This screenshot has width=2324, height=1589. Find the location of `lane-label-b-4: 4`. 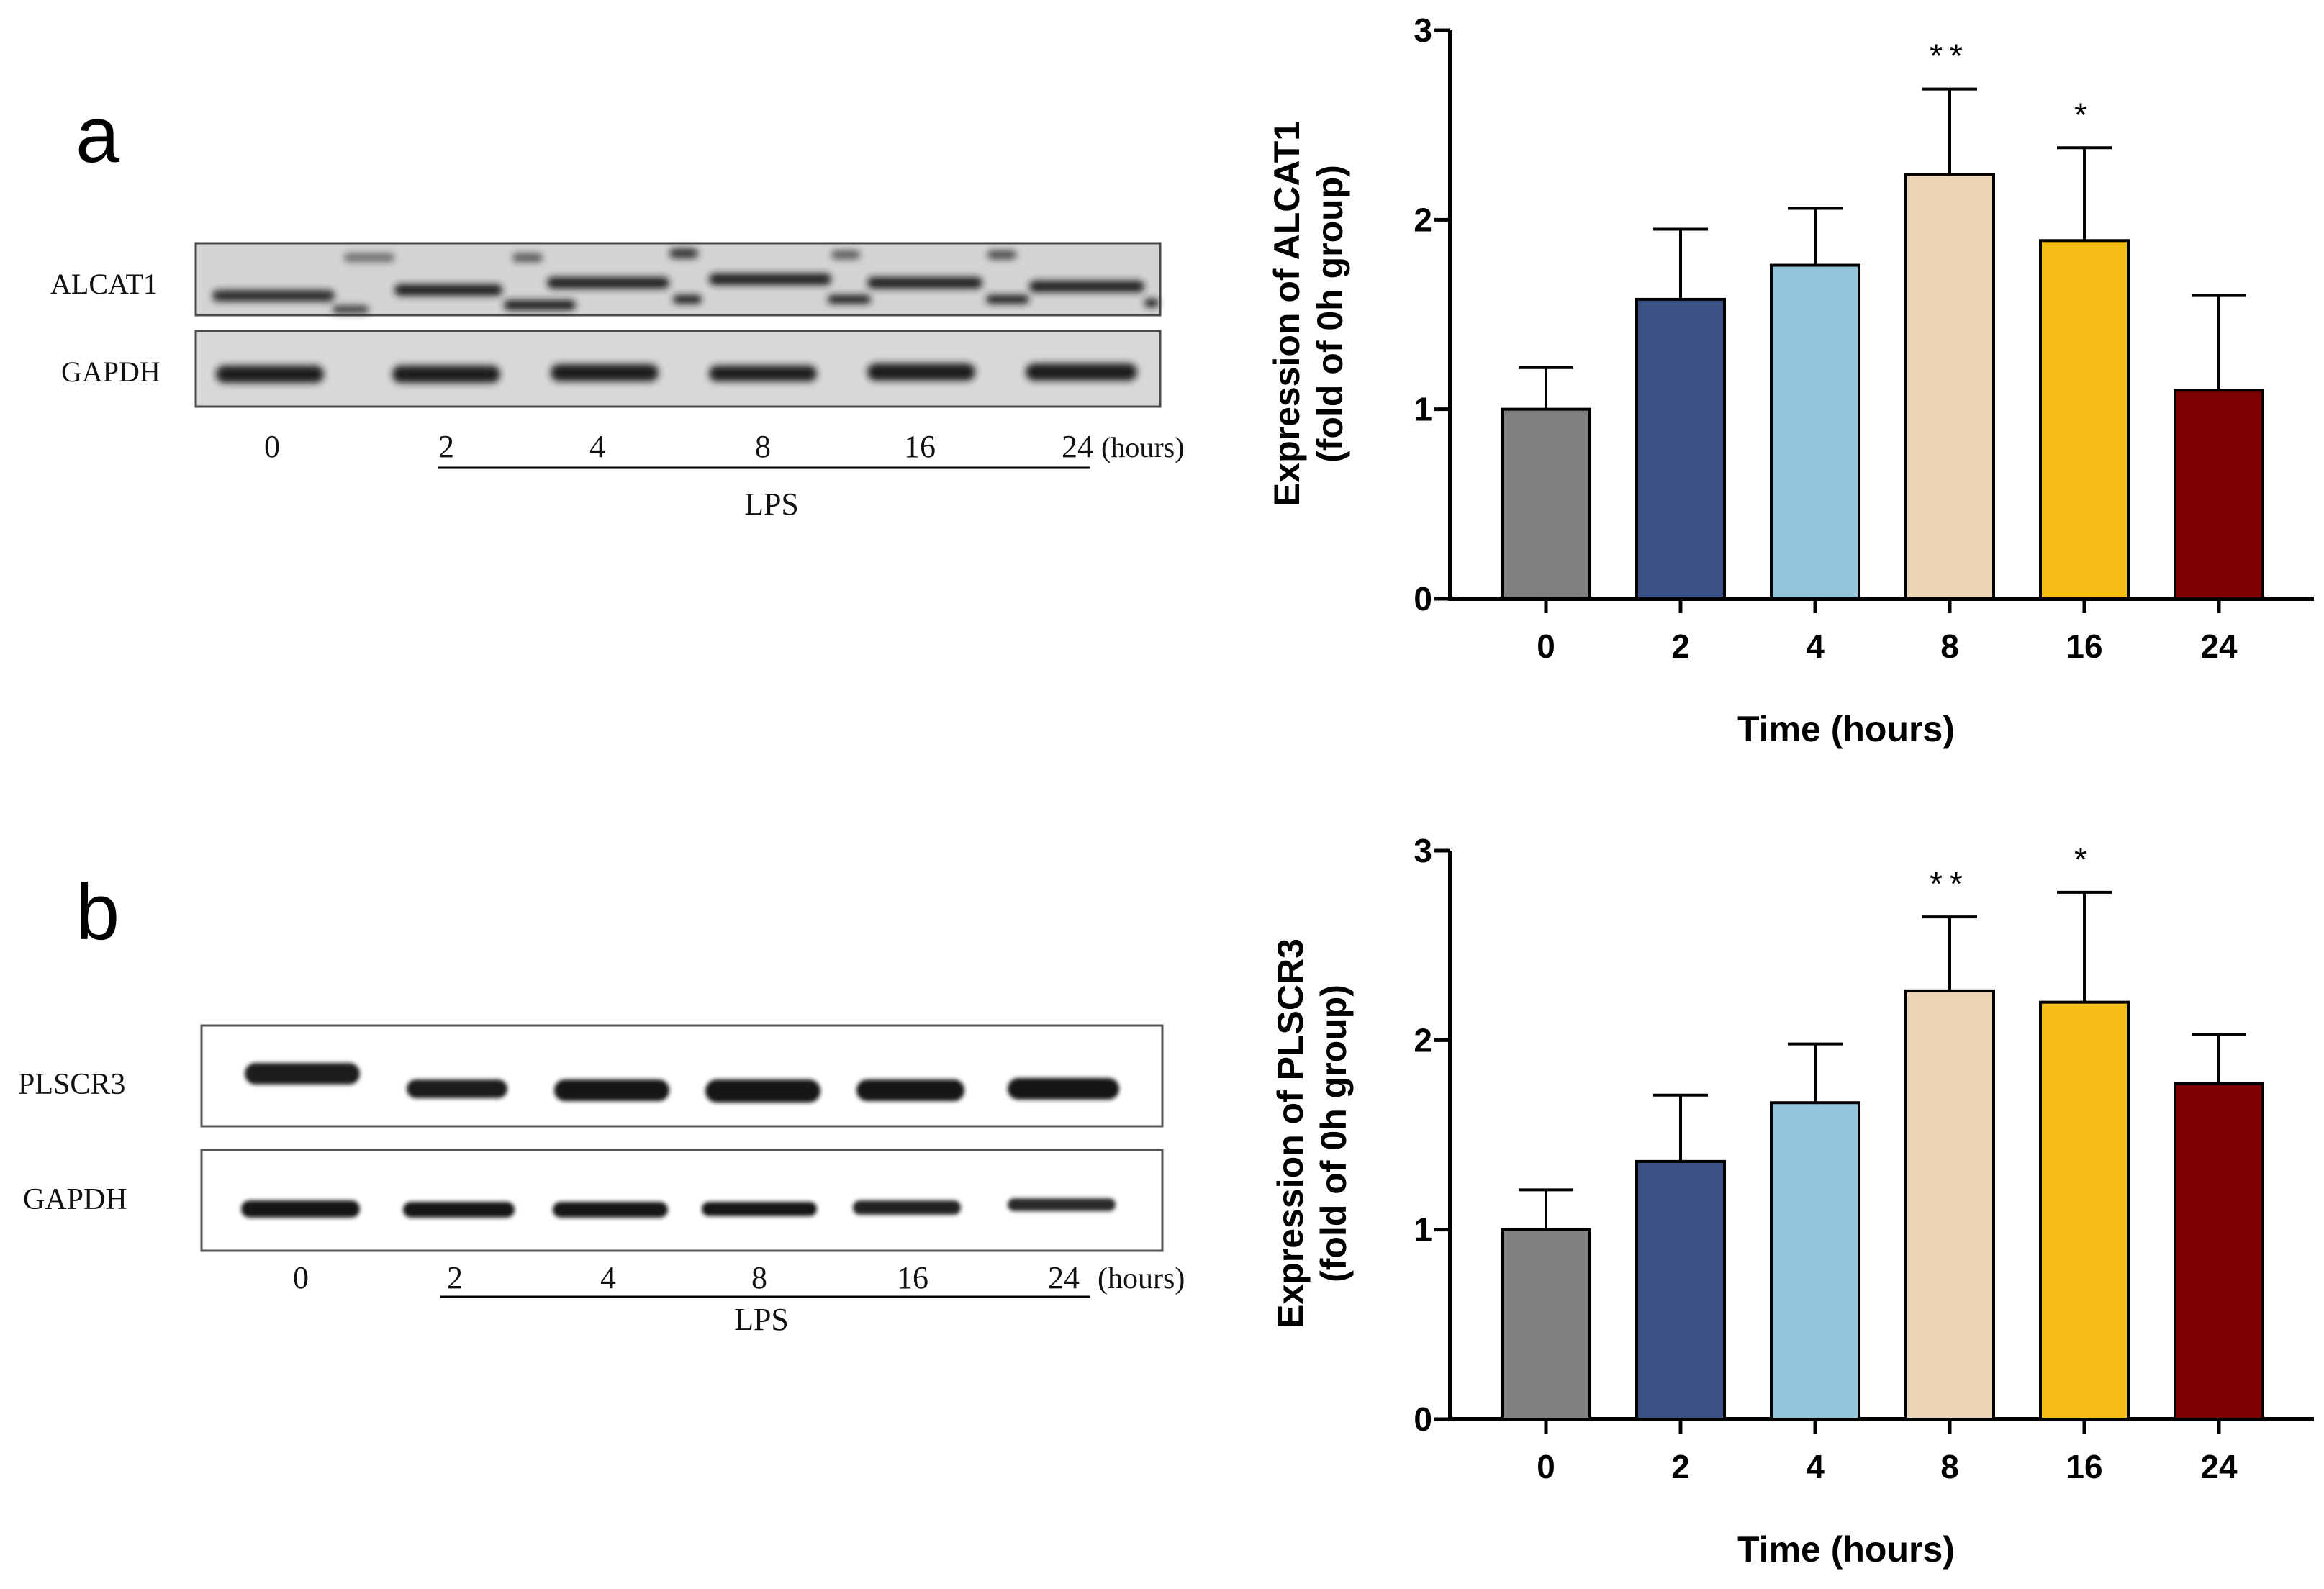

lane-label-b-4: 4 is located at coordinates (608, 1277).